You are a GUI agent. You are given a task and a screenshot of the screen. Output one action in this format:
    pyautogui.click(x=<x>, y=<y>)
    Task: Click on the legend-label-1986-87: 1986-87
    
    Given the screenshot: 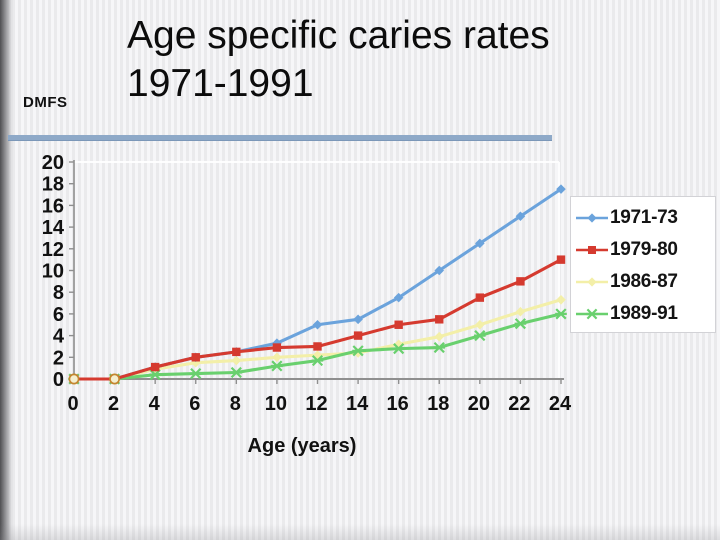 What is the action you would take?
    pyautogui.click(x=644, y=281)
    